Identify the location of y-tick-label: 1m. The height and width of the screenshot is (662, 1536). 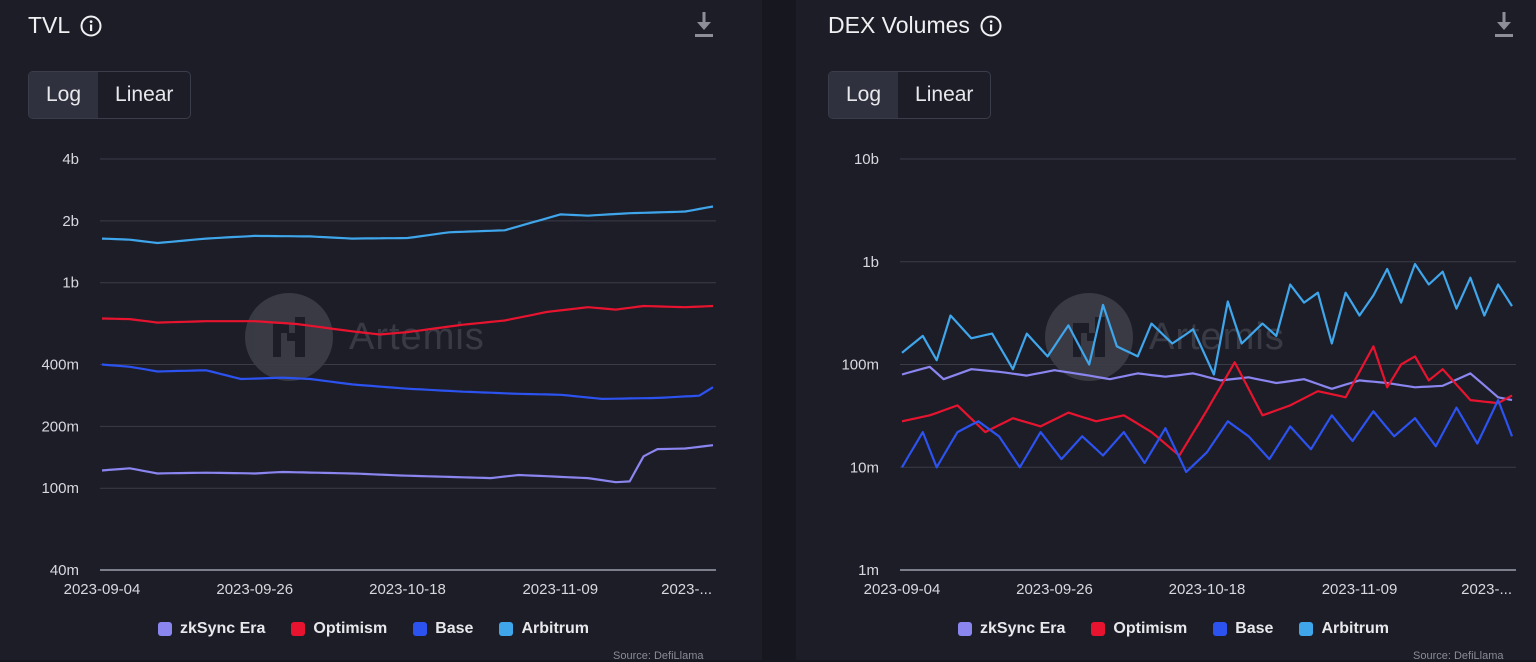
(868, 570).